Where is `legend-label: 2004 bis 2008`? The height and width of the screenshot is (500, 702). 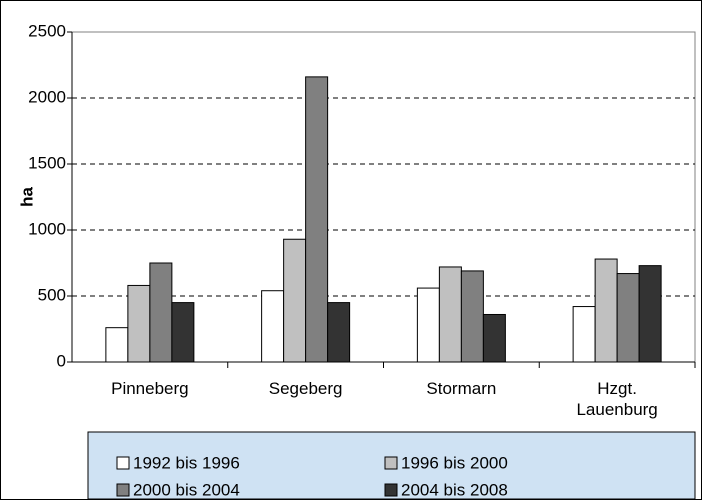 legend-label: 2004 bis 2008 is located at coordinates (454, 489).